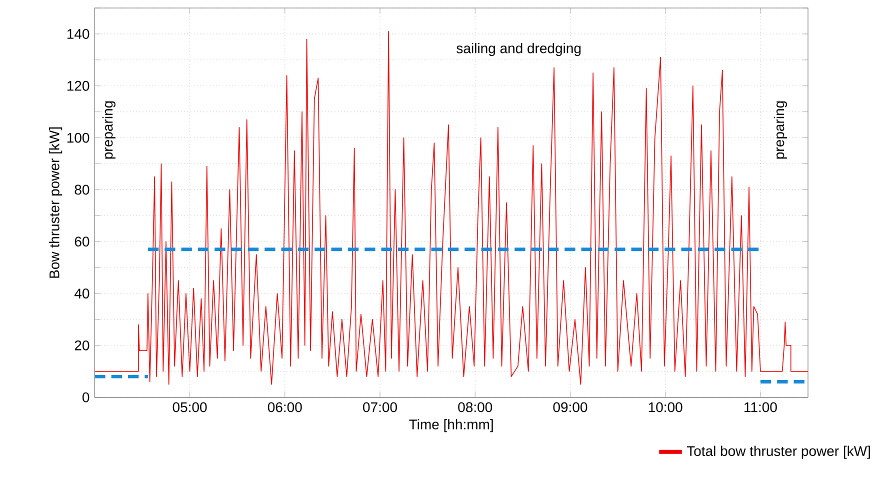 This screenshot has height=481, width=882. What do you see at coordinates (189, 407) in the screenshot?
I see `x-tick-label: 05:00` at bounding box center [189, 407].